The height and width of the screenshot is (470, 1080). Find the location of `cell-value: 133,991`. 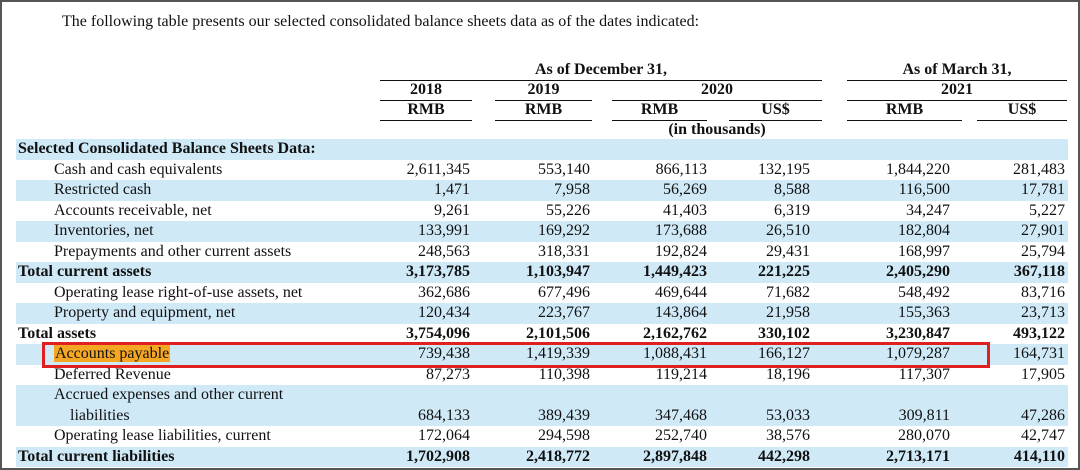

cell-value: 133,991 is located at coordinates (444, 230).